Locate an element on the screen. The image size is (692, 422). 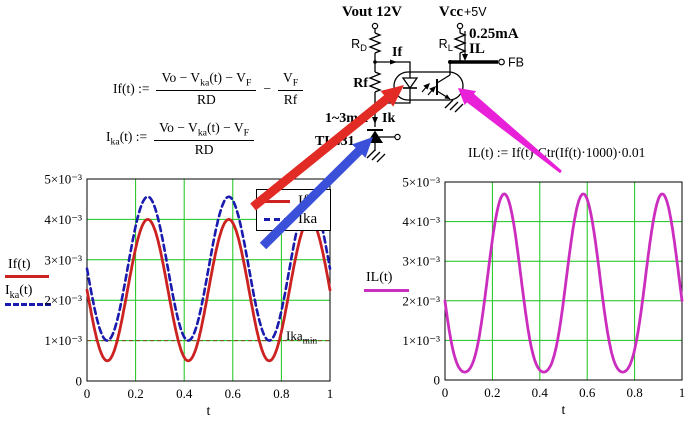
vout-label: Vout 12V is located at coordinates (372, 12).